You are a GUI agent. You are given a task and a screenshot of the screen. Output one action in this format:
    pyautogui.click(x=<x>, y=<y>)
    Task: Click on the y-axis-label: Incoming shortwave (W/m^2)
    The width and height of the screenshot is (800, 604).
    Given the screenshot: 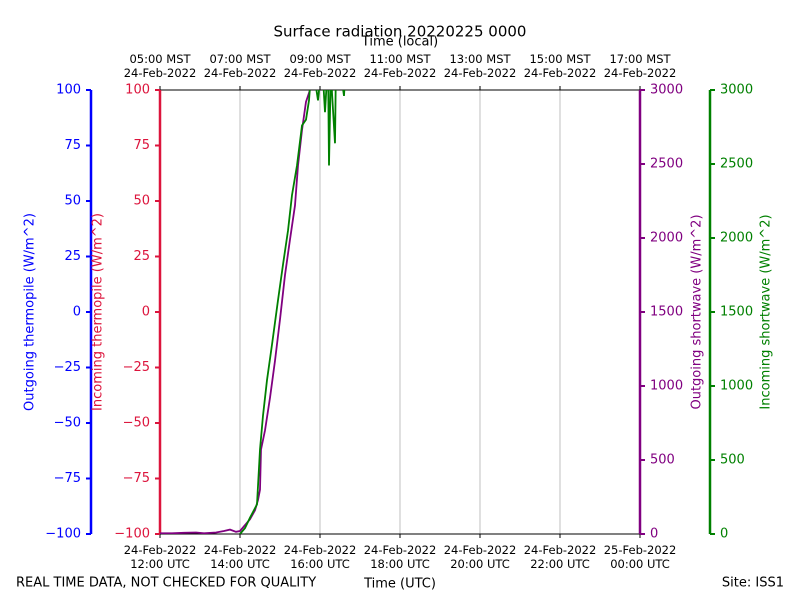 What is the action you would take?
    pyautogui.click(x=766, y=311)
    